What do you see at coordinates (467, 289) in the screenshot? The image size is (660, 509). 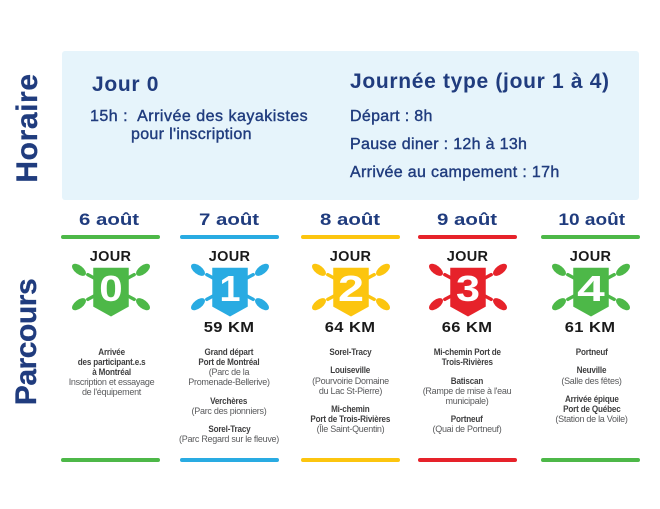 I see `svg-text: 3` at bounding box center [467, 289].